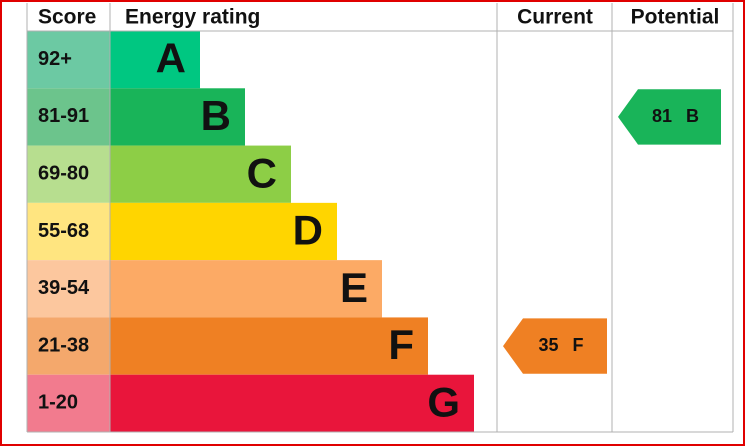 Image resolution: width=745 pixels, height=446 pixels. I want to click on potential-label: 81 B, so click(675, 116).